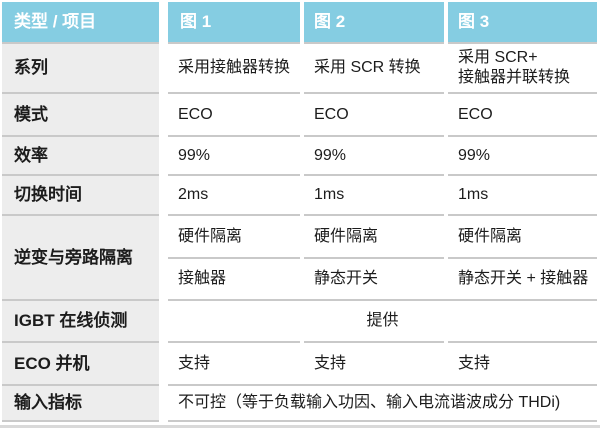 This screenshot has height=428, width=600. Describe the element at coordinates (522, 278) in the screenshot. I see `cell-isolation-dev-fig3: 静态开关 + 接触器` at that location.